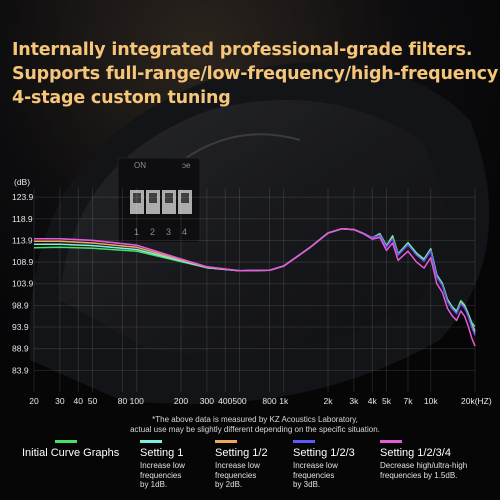  What do you see at coordinates (20, 305) in the screenshot?
I see `y-tick-label: 98.9` at bounding box center [20, 305].